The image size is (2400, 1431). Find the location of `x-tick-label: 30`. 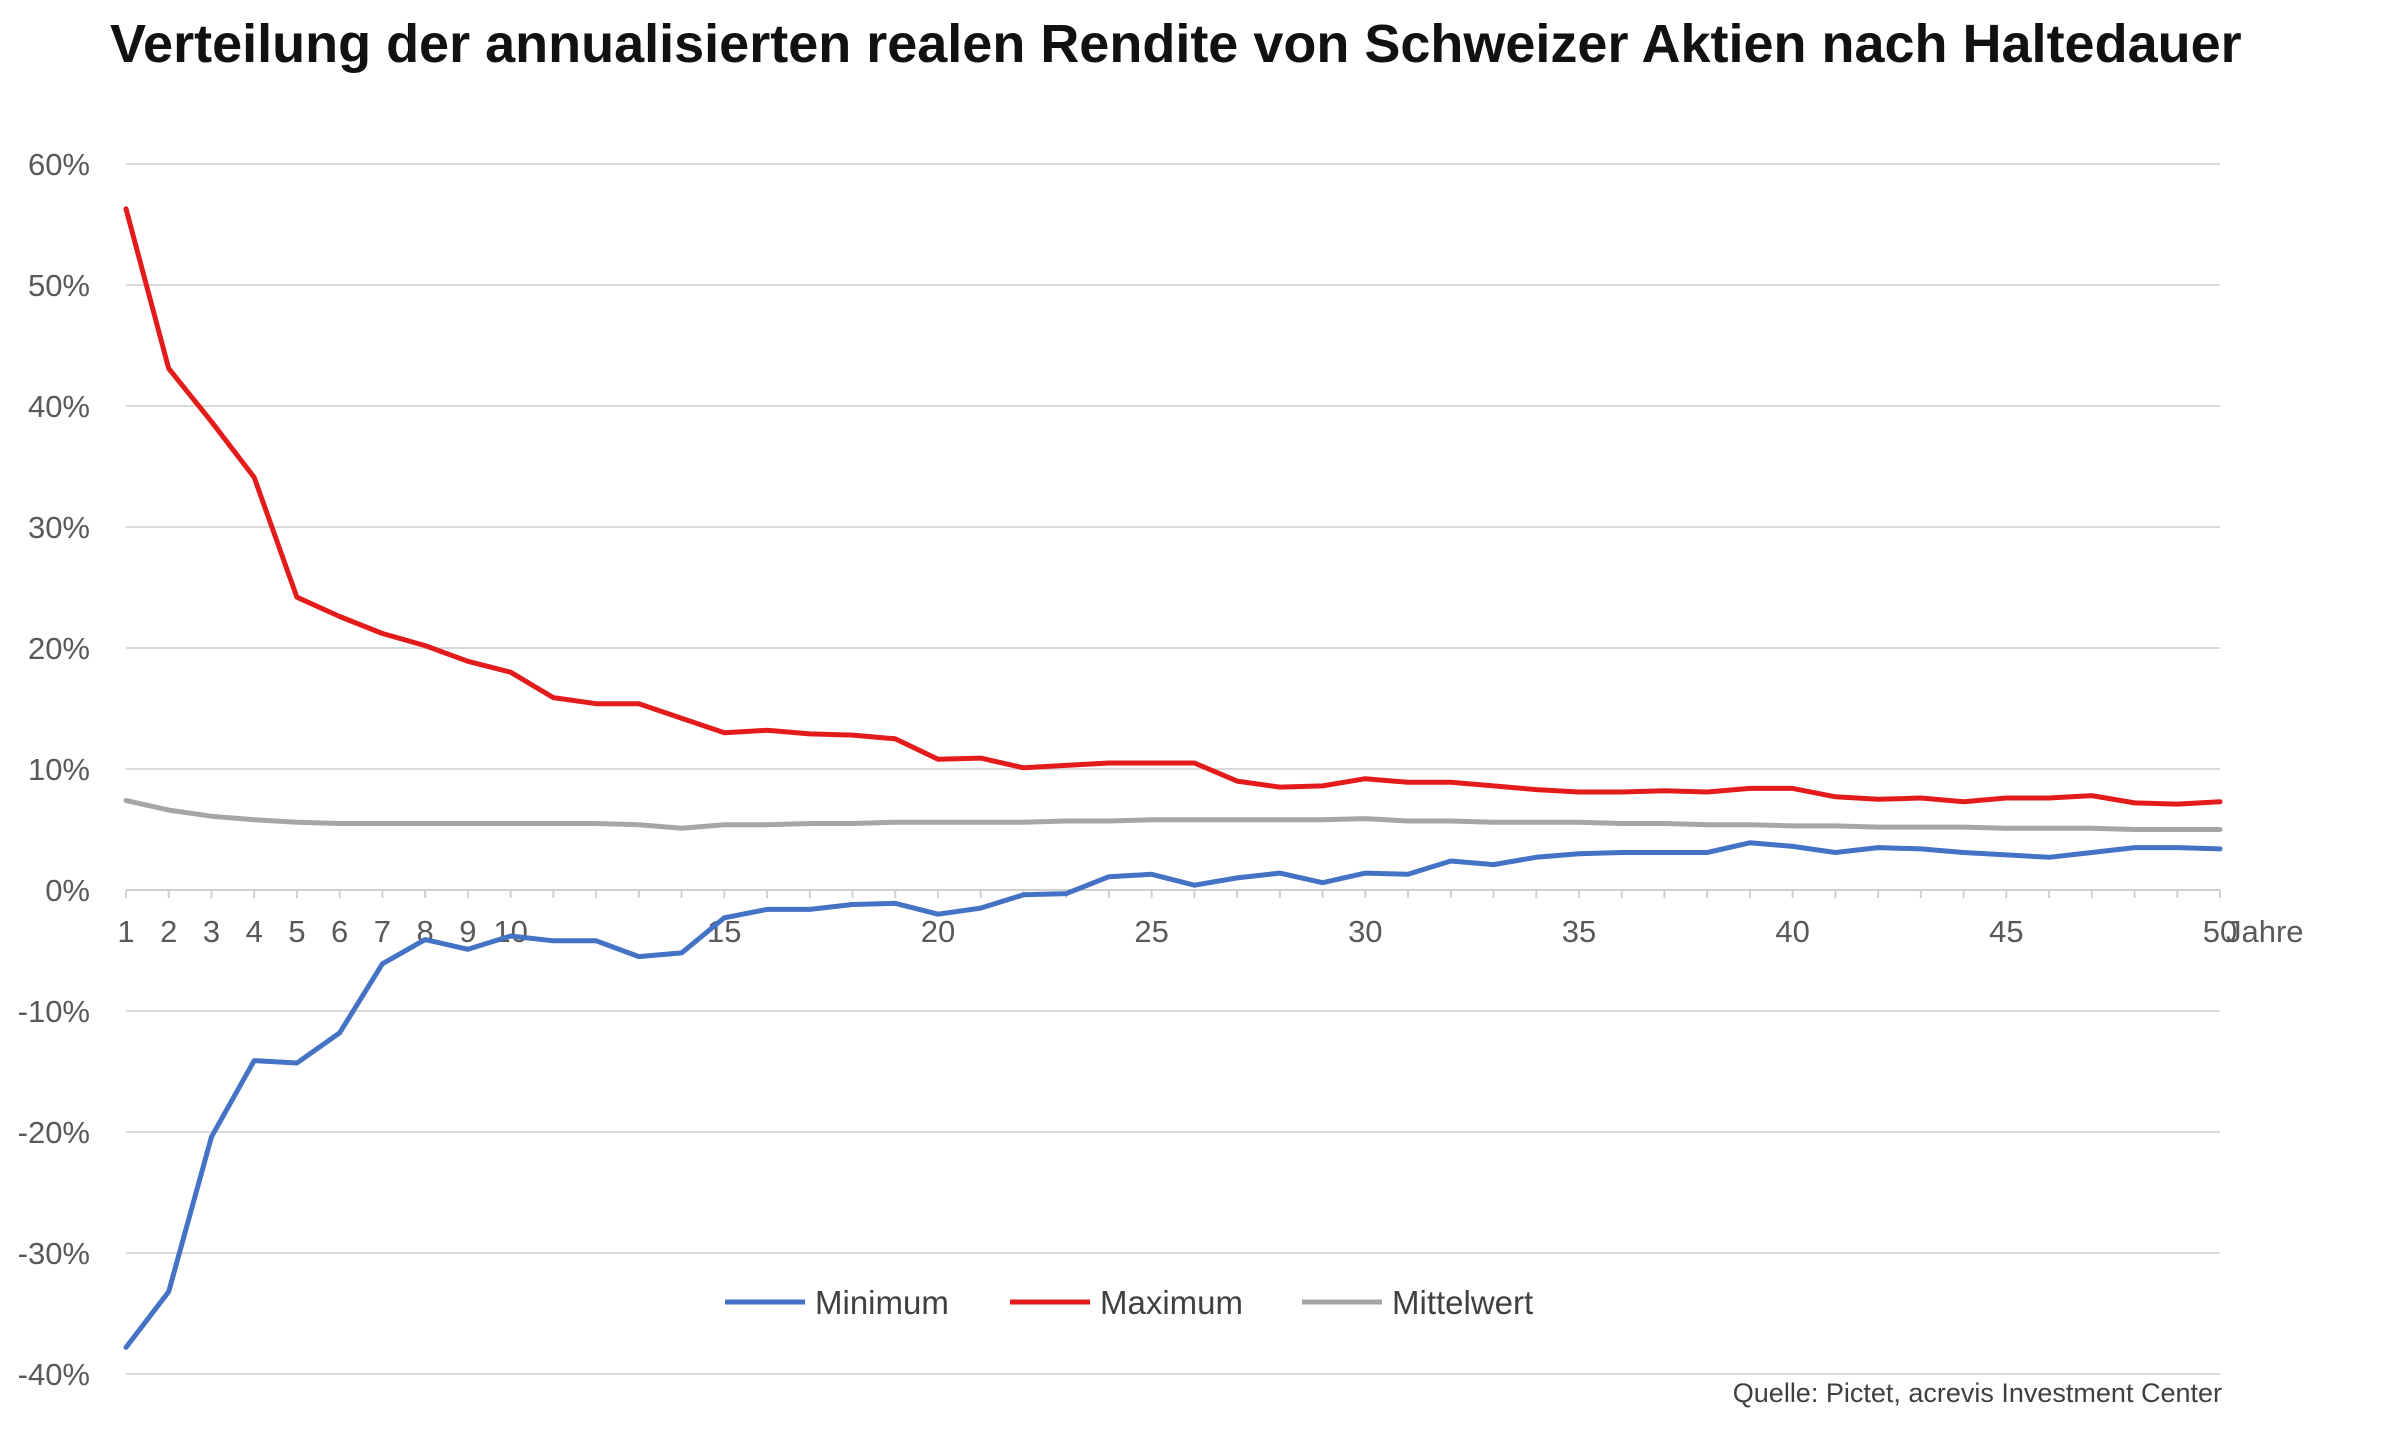

x-tick-label: 30 is located at coordinates (1365, 931).